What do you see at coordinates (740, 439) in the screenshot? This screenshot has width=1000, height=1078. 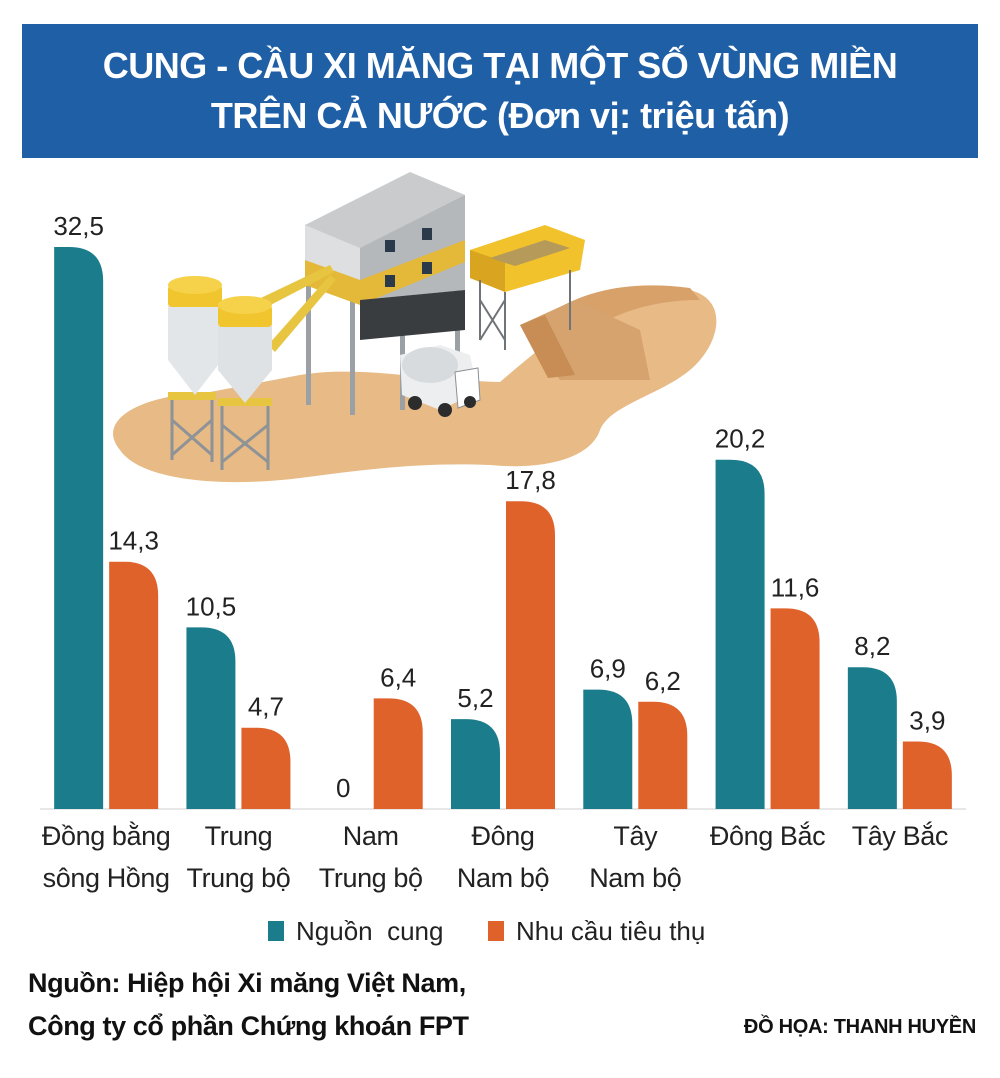 I see `data-label-series-1-6: 20,2` at bounding box center [740, 439].